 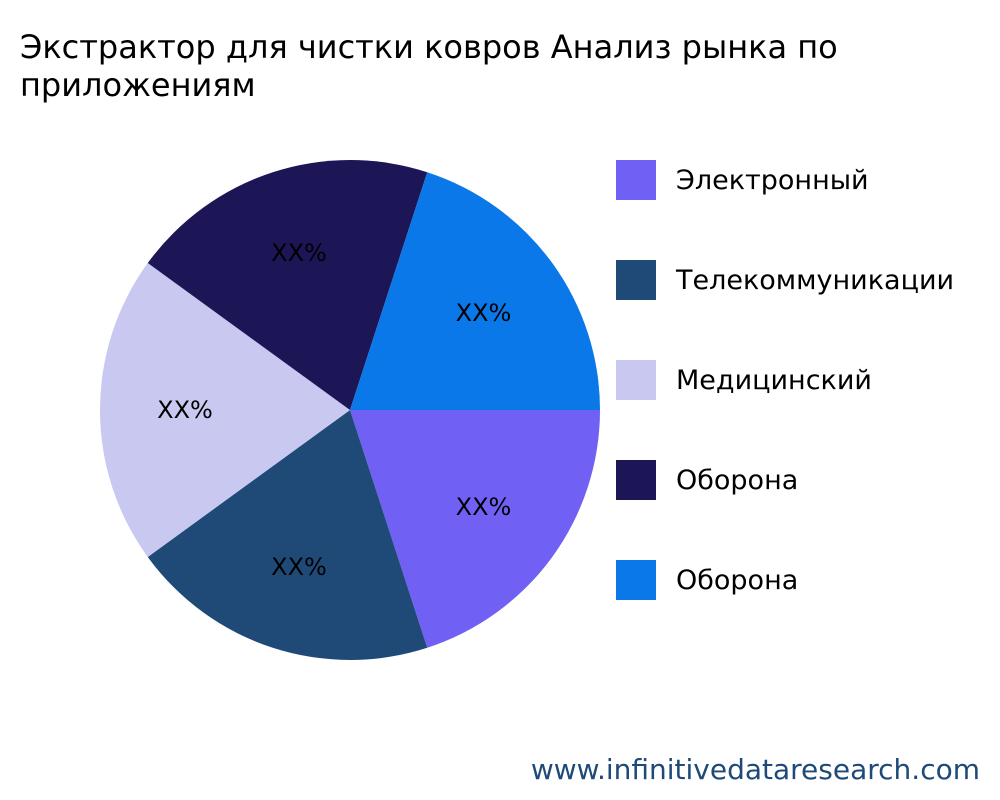 What do you see at coordinates (772, 180) in the screenshot?
I see `legend-label: Электронный` at bounding box center [772, 180].